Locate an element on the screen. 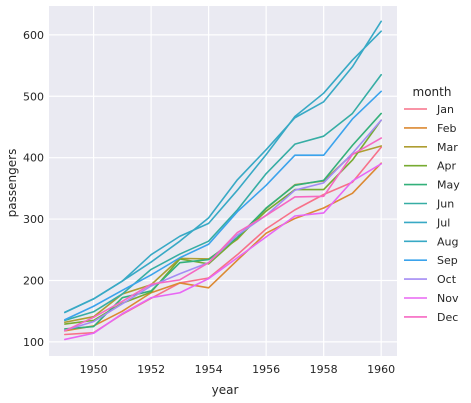 This screenshot has width=471, height=403. y-tick-label: 600 is located at coordinates (33, 35).